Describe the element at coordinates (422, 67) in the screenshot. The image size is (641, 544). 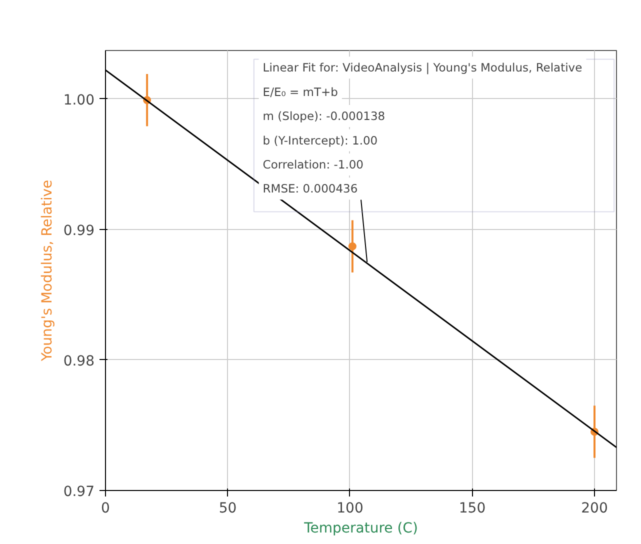
I see `annotation: Linear Fit for: VideoAnalysis | Young's Modulus, Relative` at that location.